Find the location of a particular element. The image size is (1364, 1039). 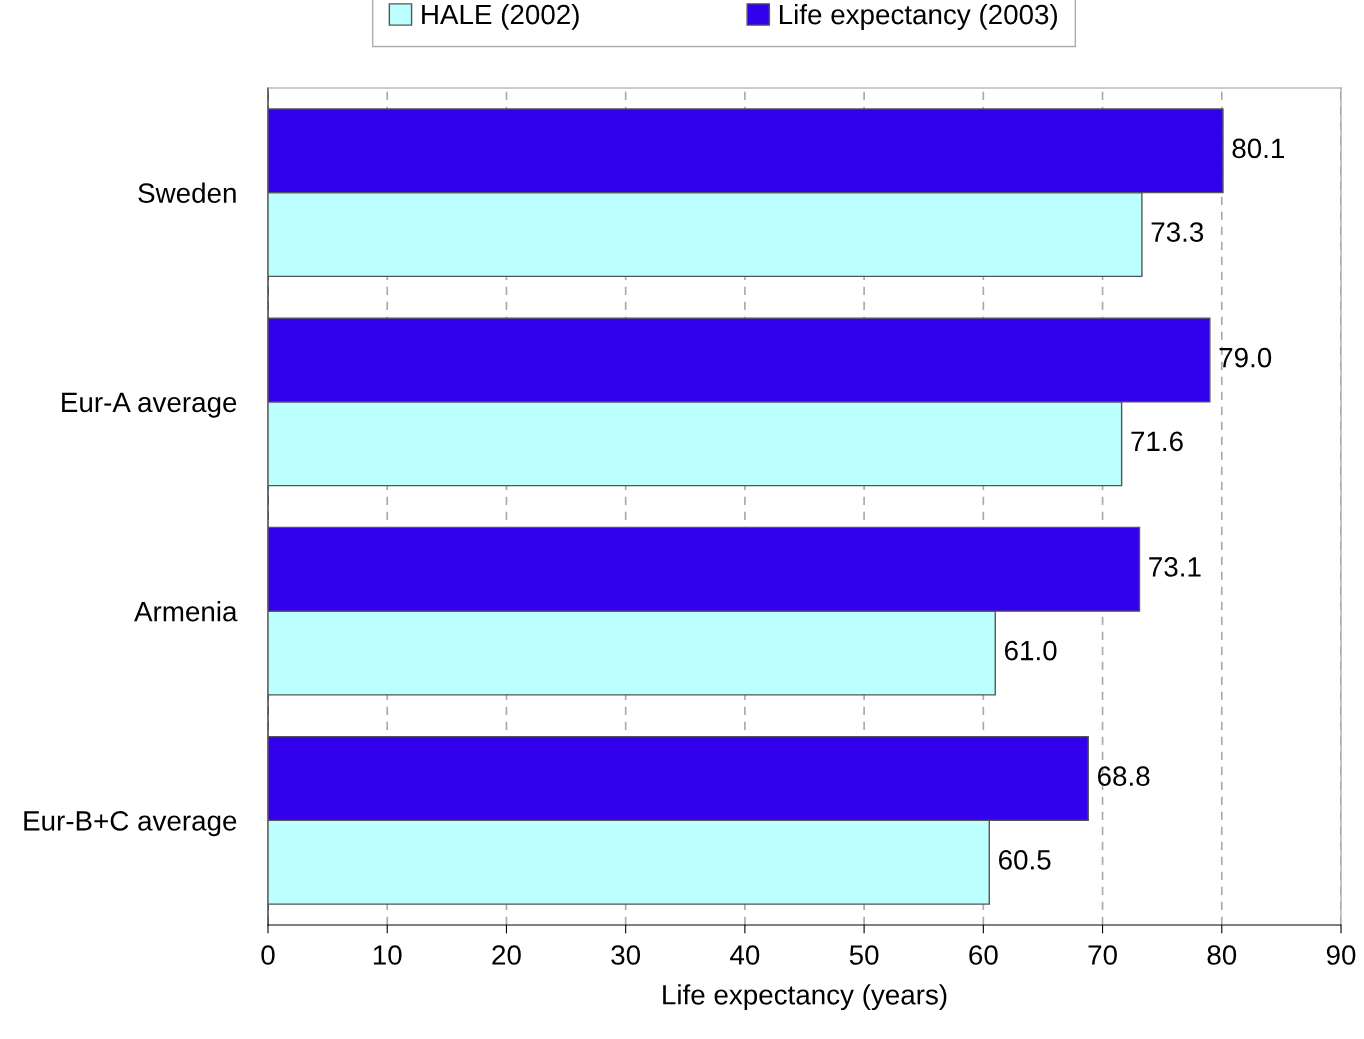

x-tick-label: 90 is located at coordinates (1341, 955).